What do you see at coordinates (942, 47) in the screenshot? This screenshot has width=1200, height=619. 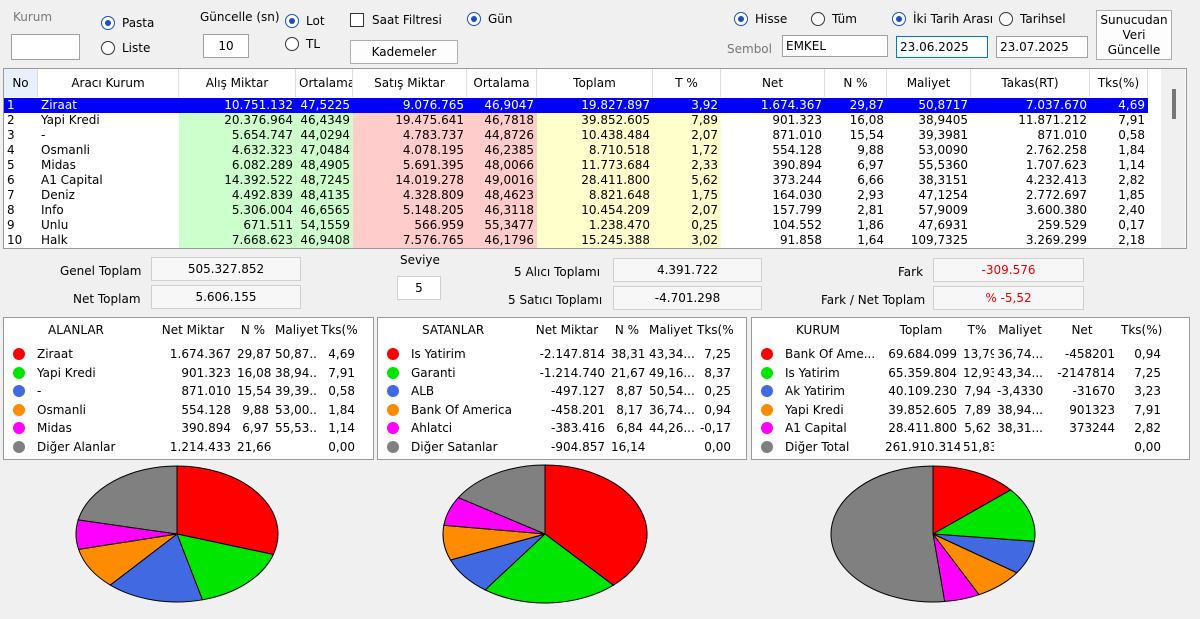 I see `date-from: 23.06.2025` at bounding box center [942, 47].